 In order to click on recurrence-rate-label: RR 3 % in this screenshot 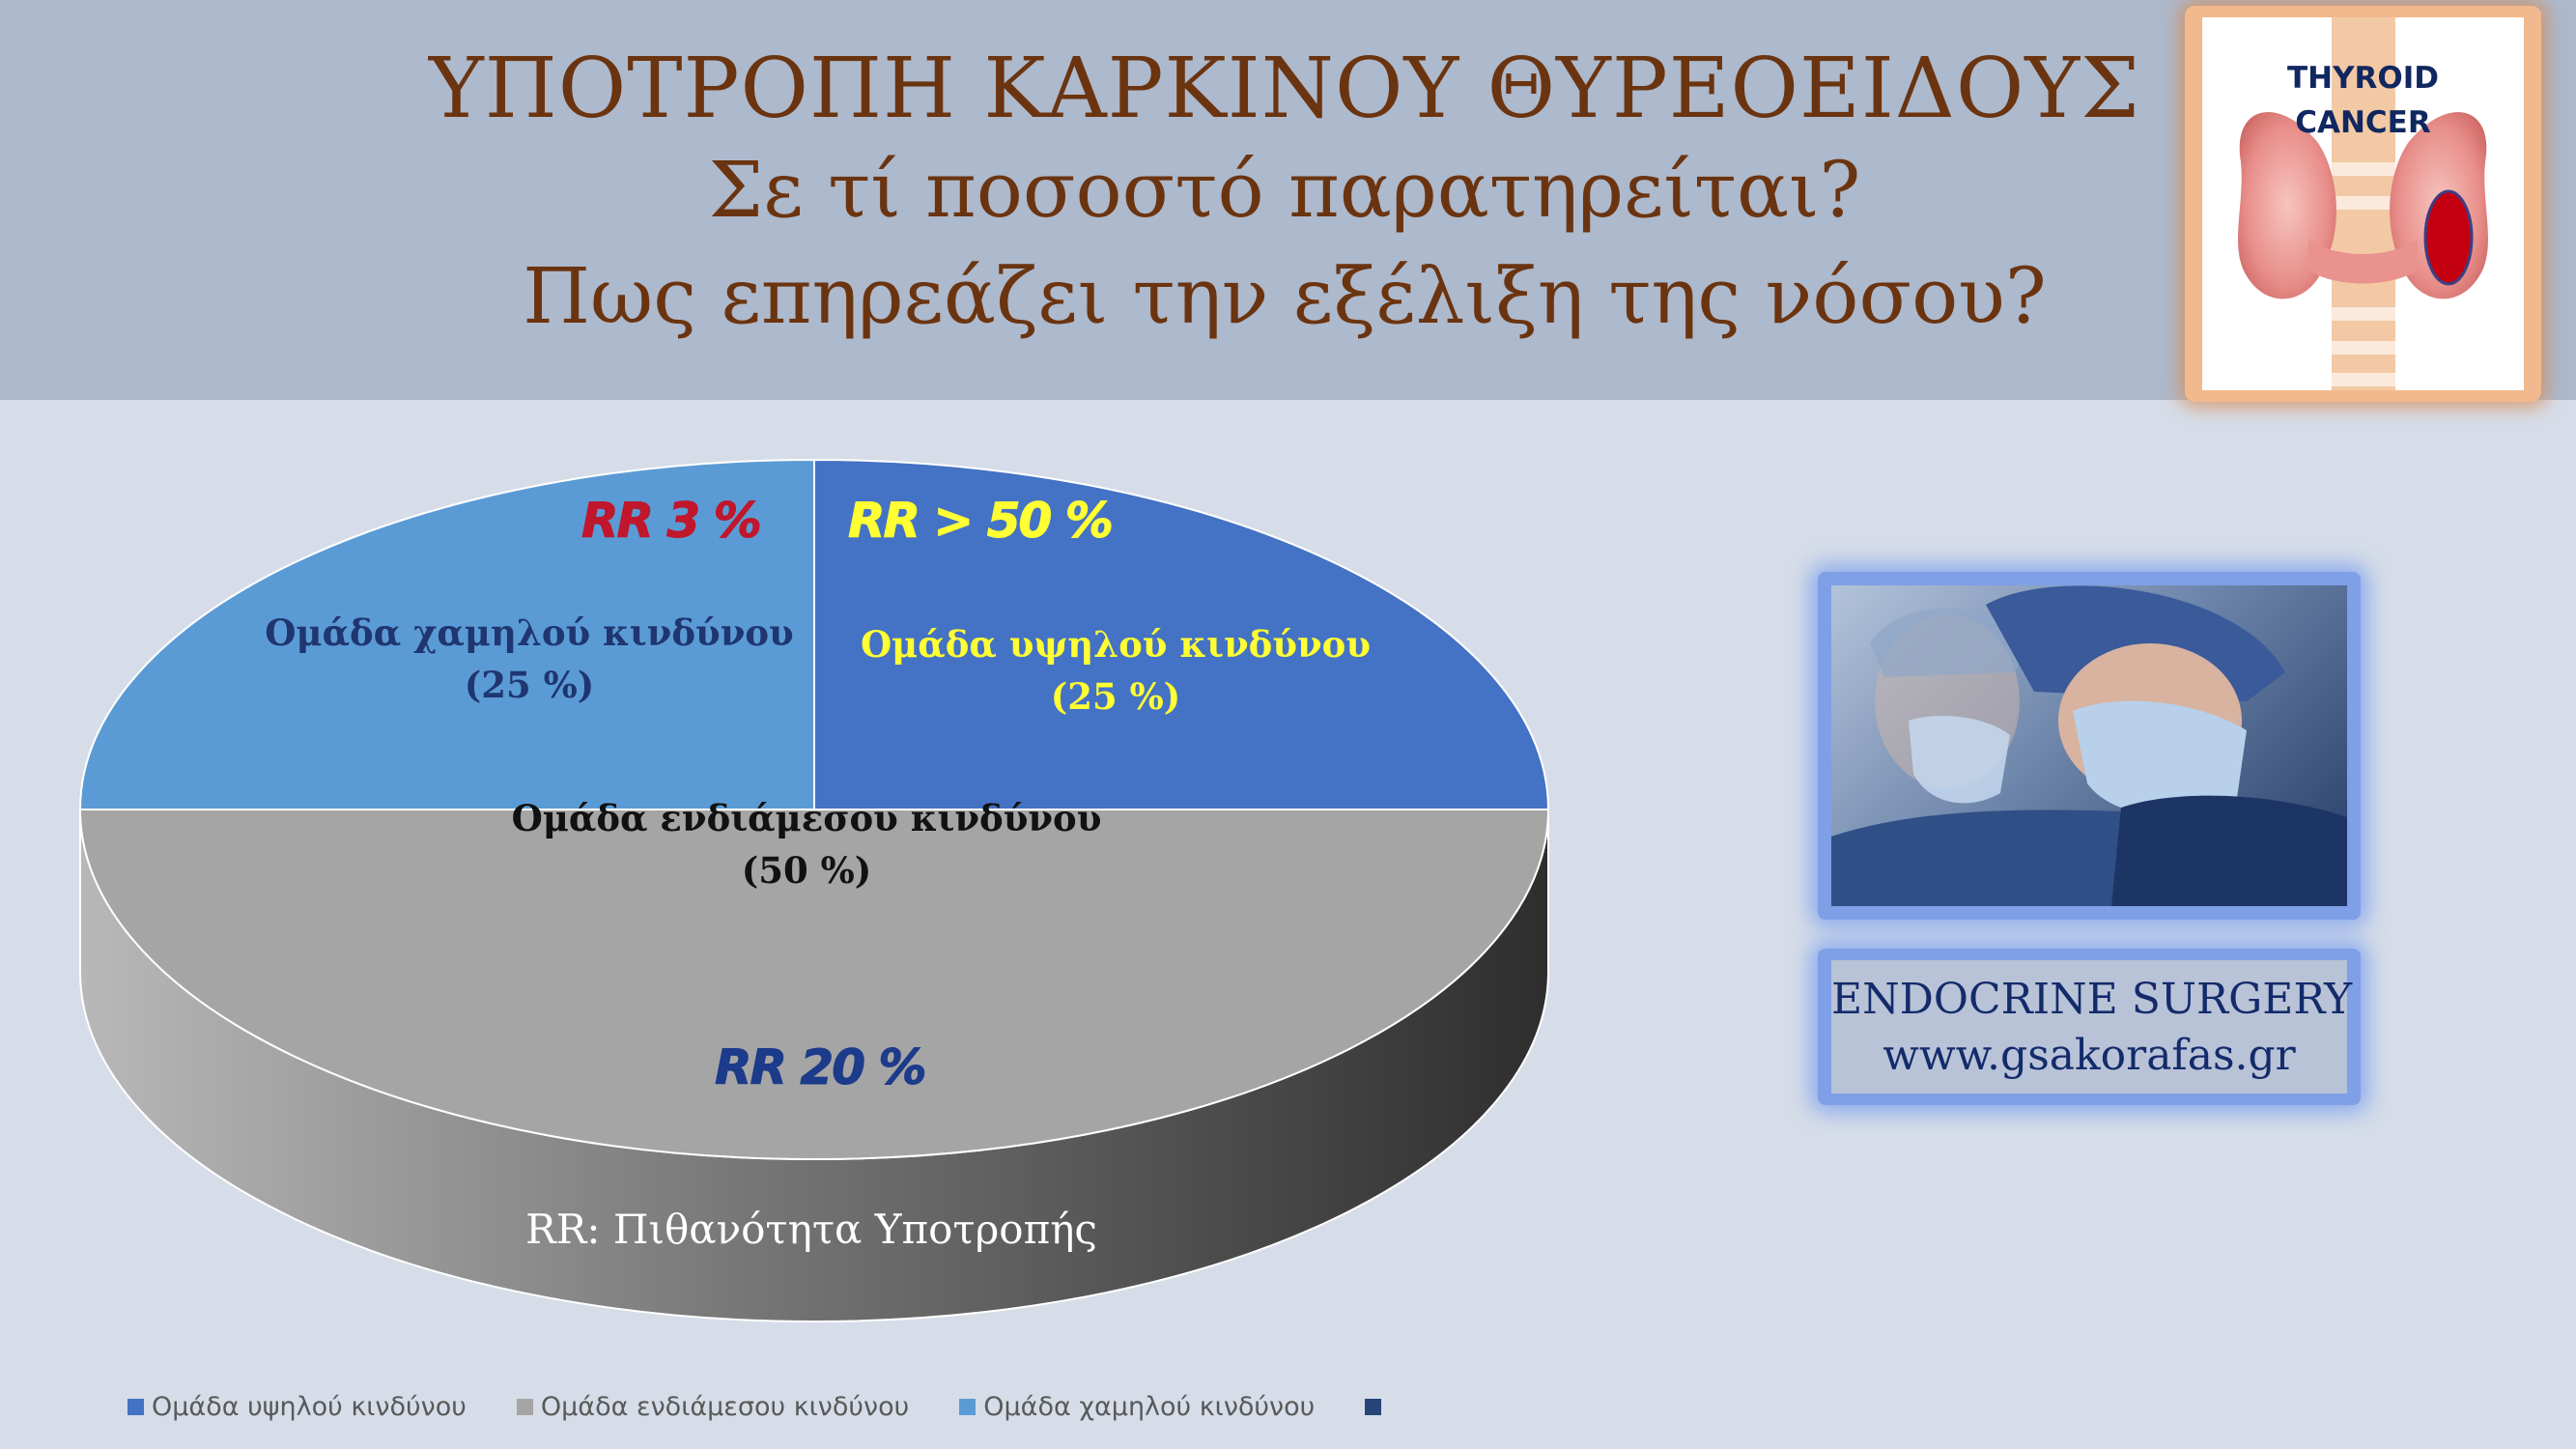, I will do `click(670, 521)`.